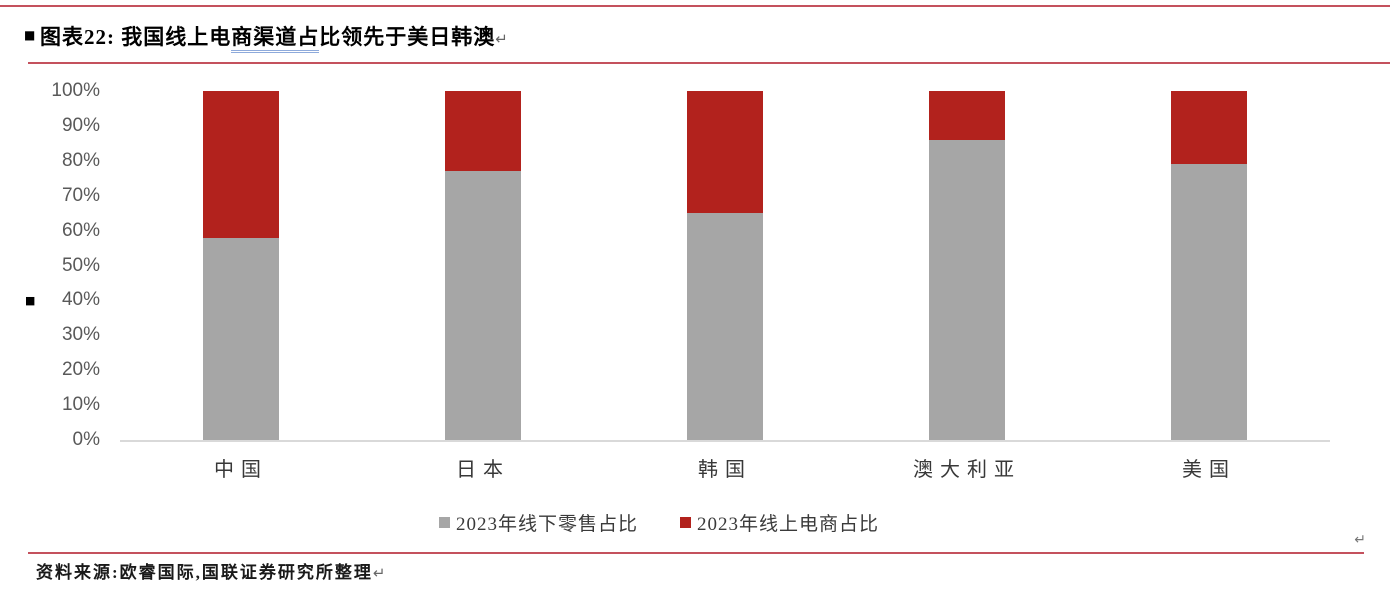 This screenshot has width=1390, height=590. What do you see at coordinates (380, 573) in the screenshot?
I see `footer-return-icon: ↵` at bounding box center [380, 573].